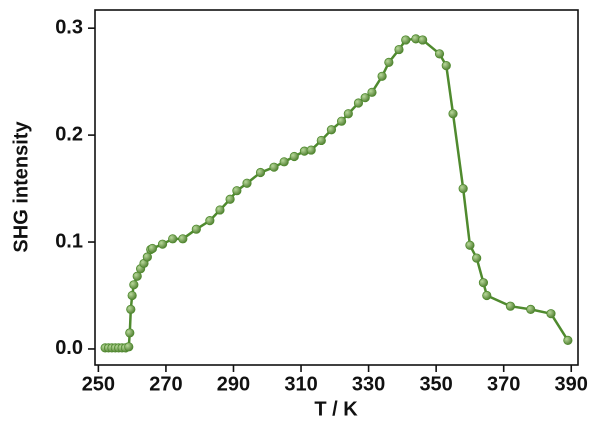 The image size is (600, 430). What do you see at coordinates (435, 384) in the screenshot?
I see `x-tick-label: 350` at bounding box center [435, 384].